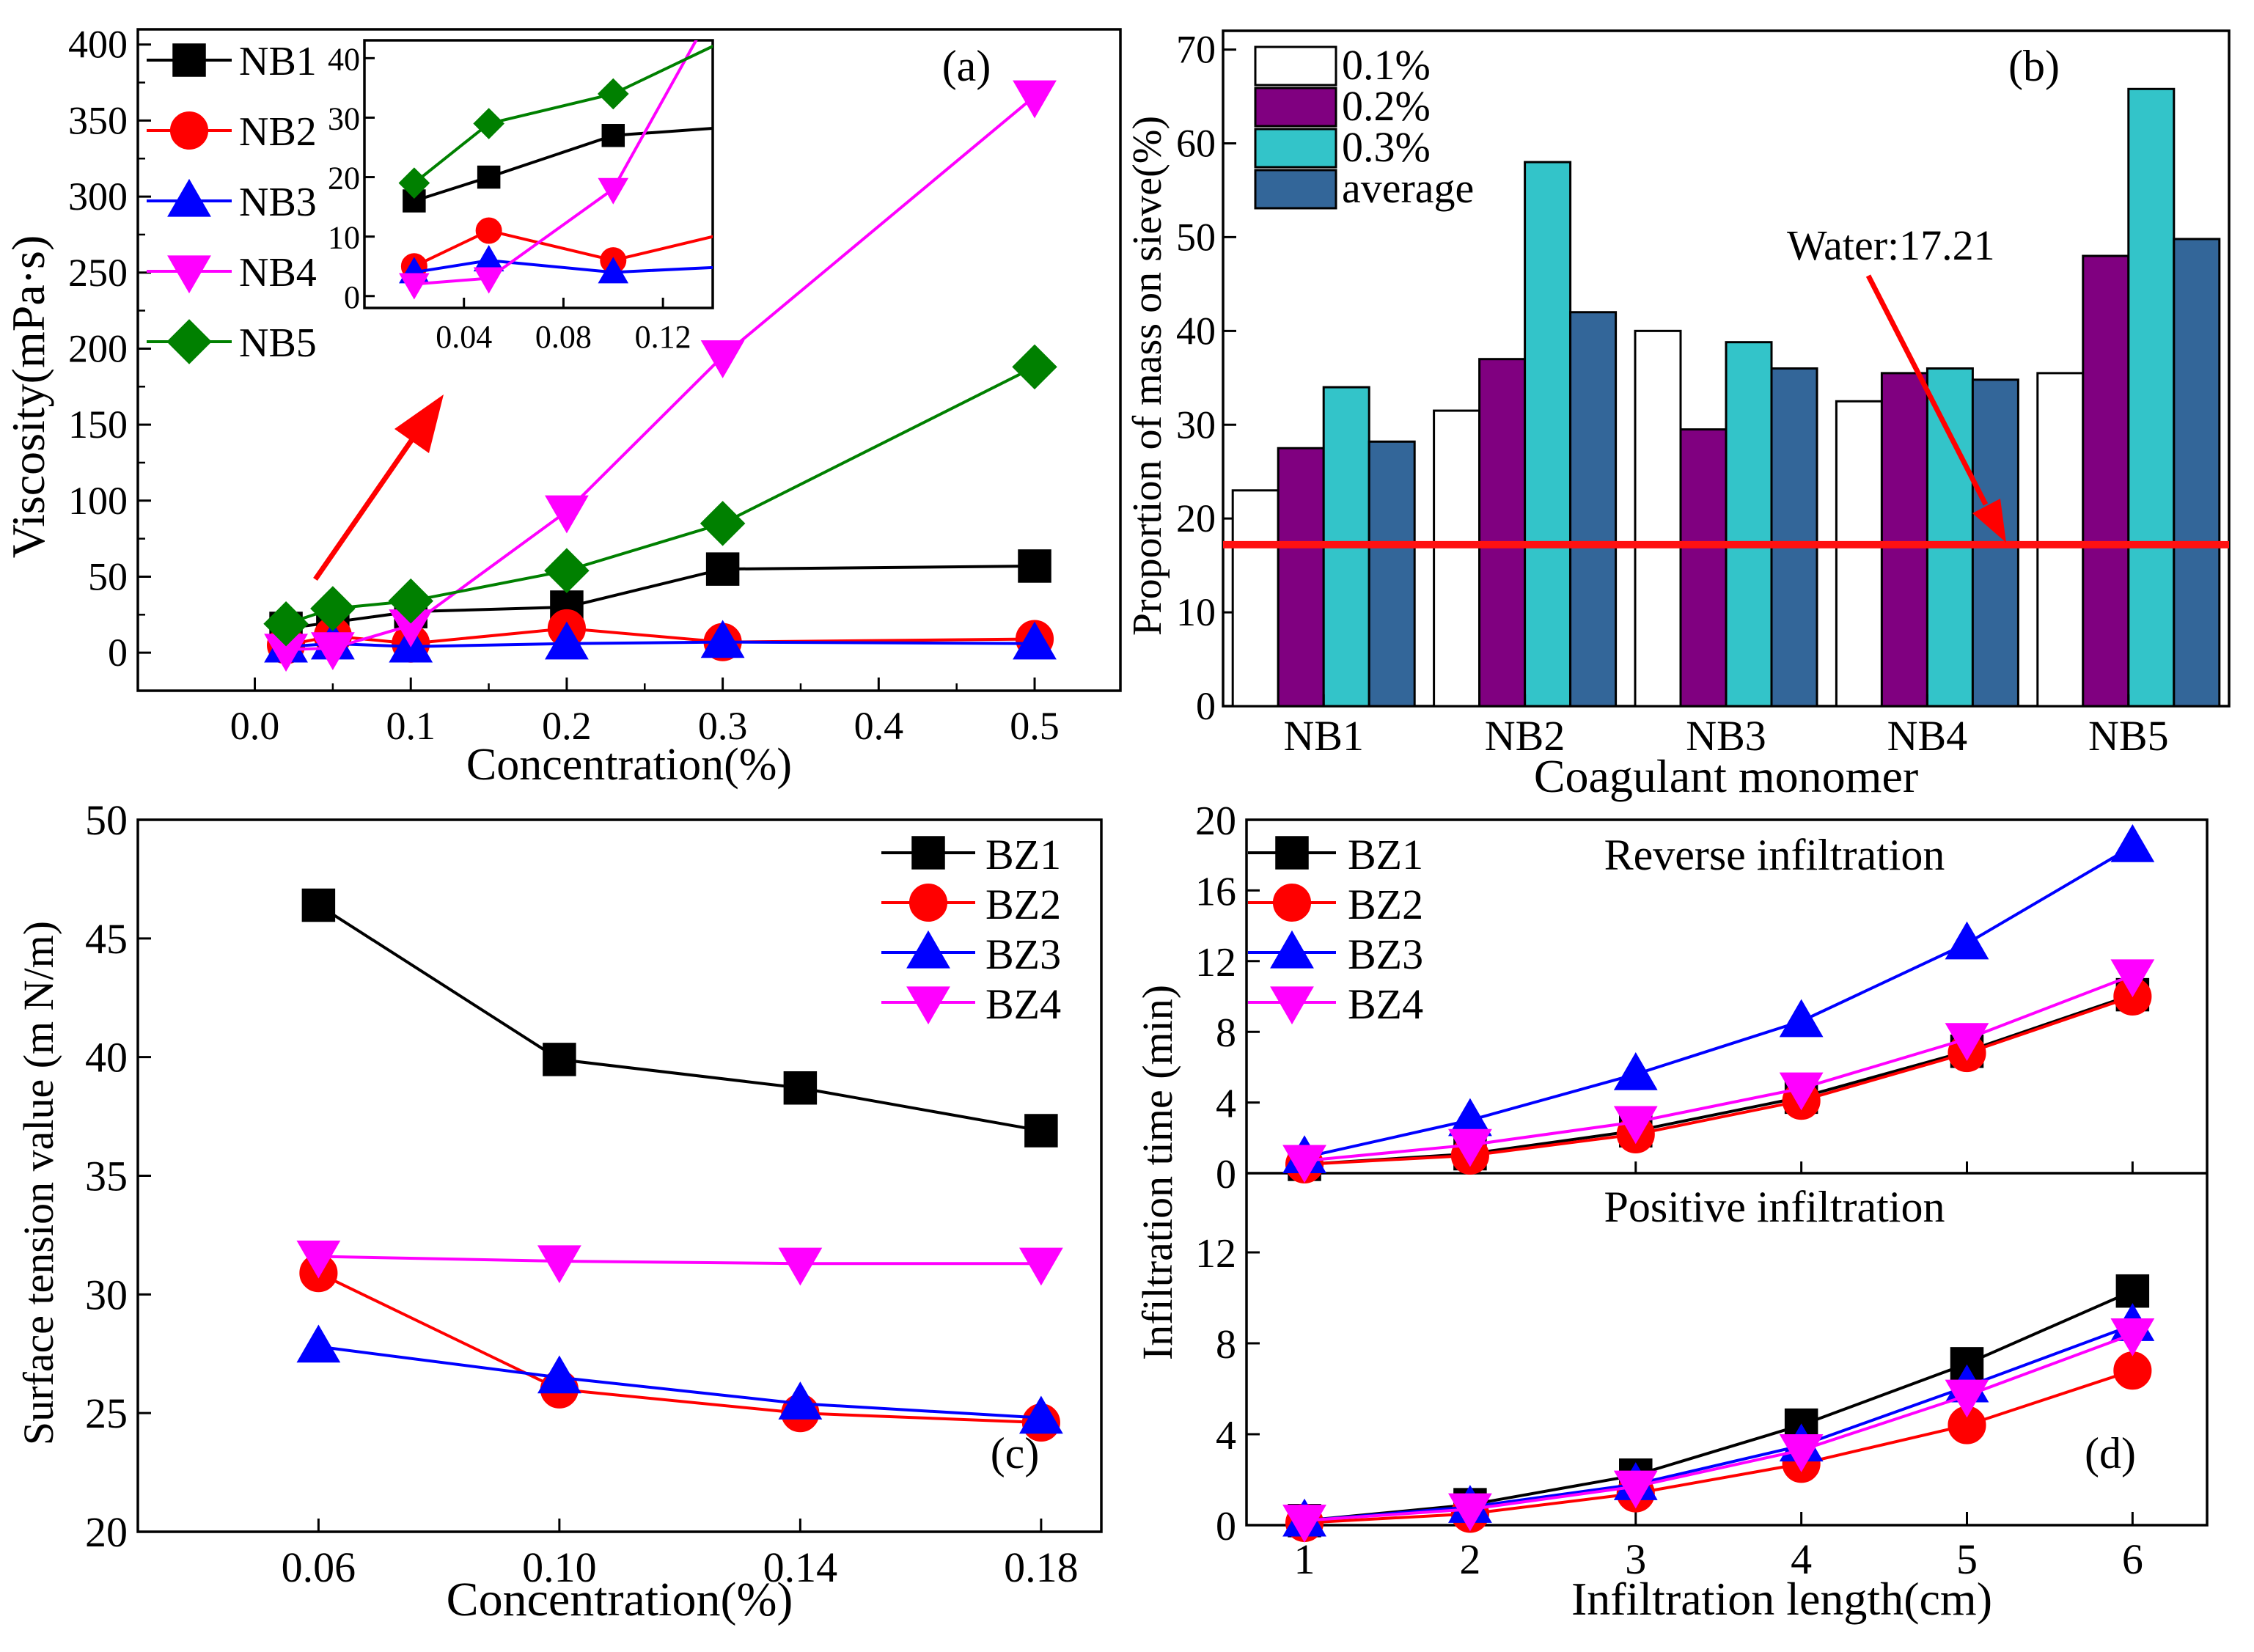  Describe the element at coordinates (278, 62) in the screenshot. I see `legend-label: NB1` at that location.